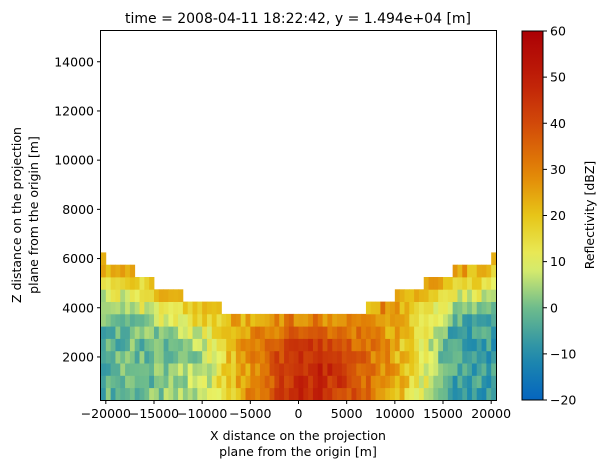 This screenshot has width=608, height=469. Describe the element at coordinates (78, 258) in the screenshot. I see `y-tick-label: 6000` at that location.